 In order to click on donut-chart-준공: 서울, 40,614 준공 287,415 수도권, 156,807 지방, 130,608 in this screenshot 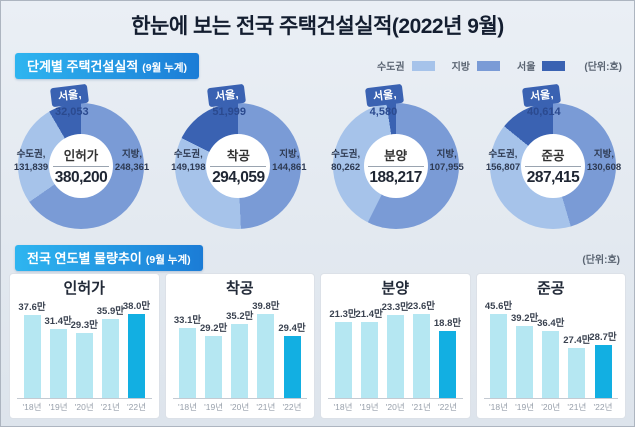, I will do `click(552, 161)`.